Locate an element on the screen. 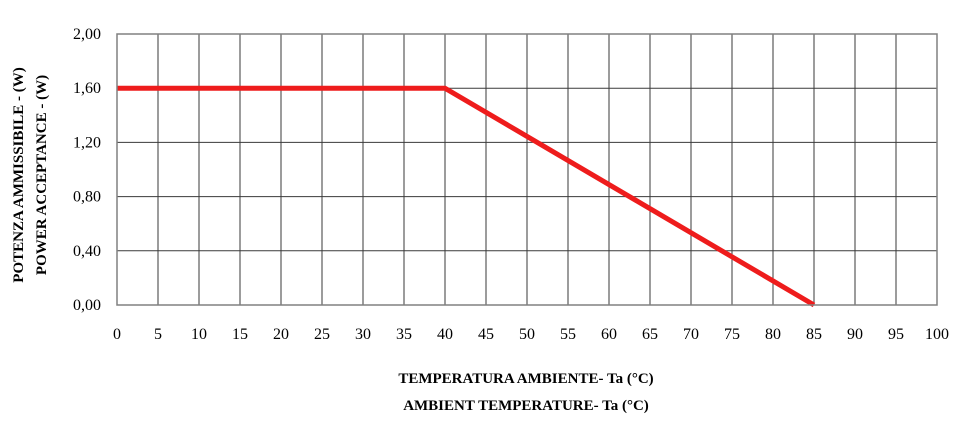  x-tick-label: 70 is located at coordinates (691, 334).